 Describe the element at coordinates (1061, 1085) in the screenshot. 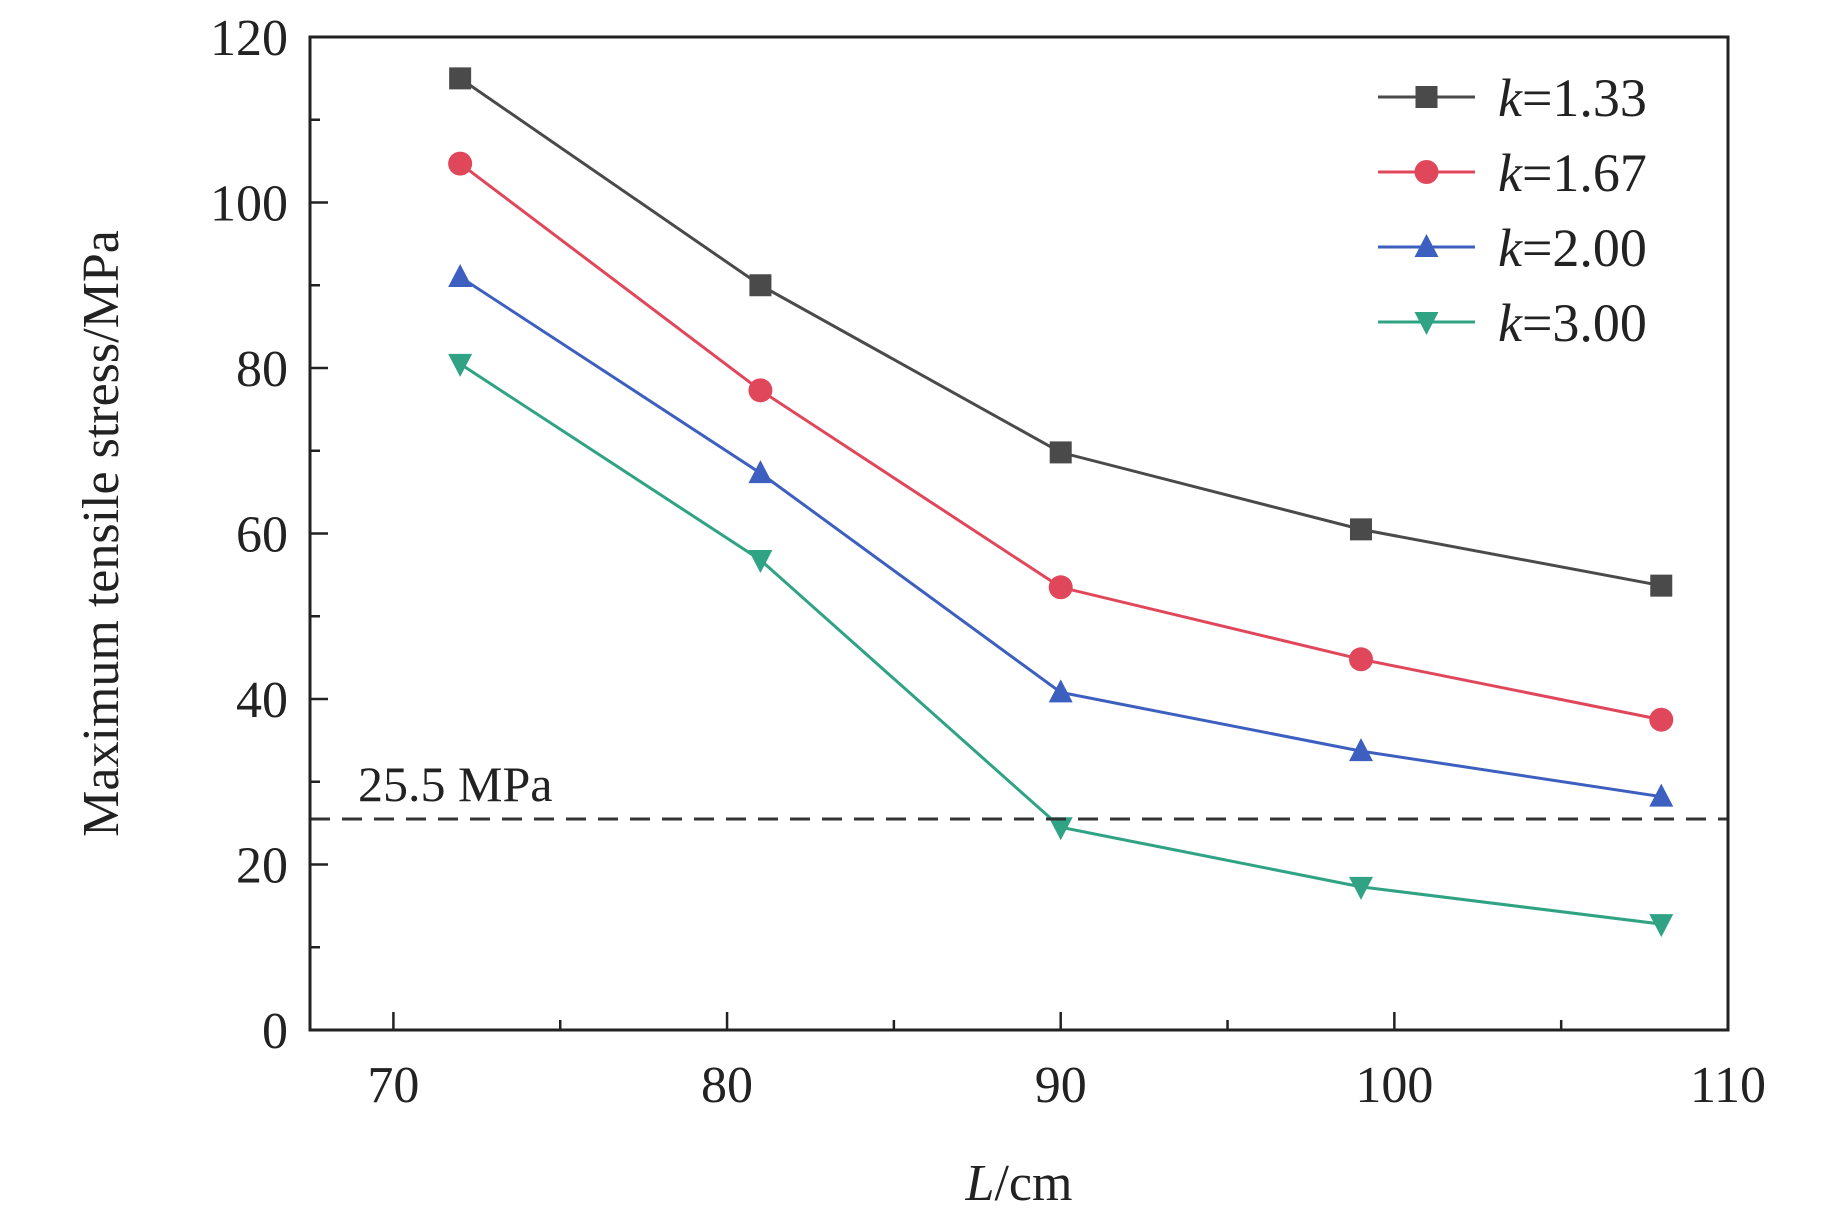

I see `x-tick-label: 90` at that location.